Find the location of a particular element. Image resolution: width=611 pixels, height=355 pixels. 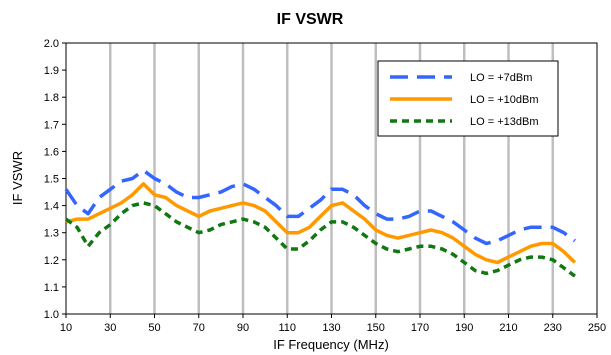

legend-label: LO = +10dBm is located at coordinates (504, 100).